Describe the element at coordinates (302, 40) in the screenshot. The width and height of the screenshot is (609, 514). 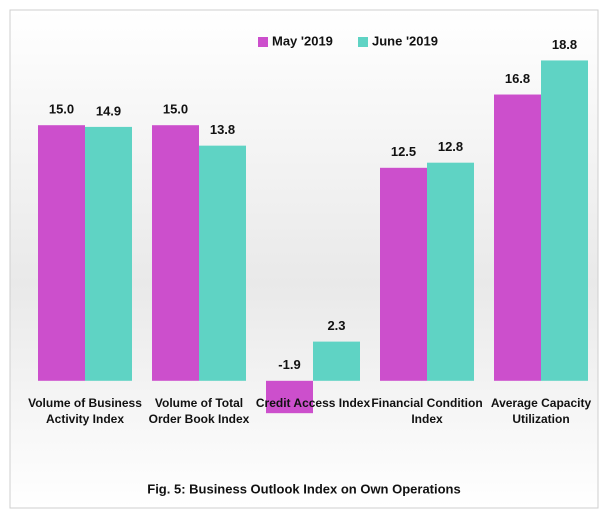
I see `legend-label: May '2019` at that location.